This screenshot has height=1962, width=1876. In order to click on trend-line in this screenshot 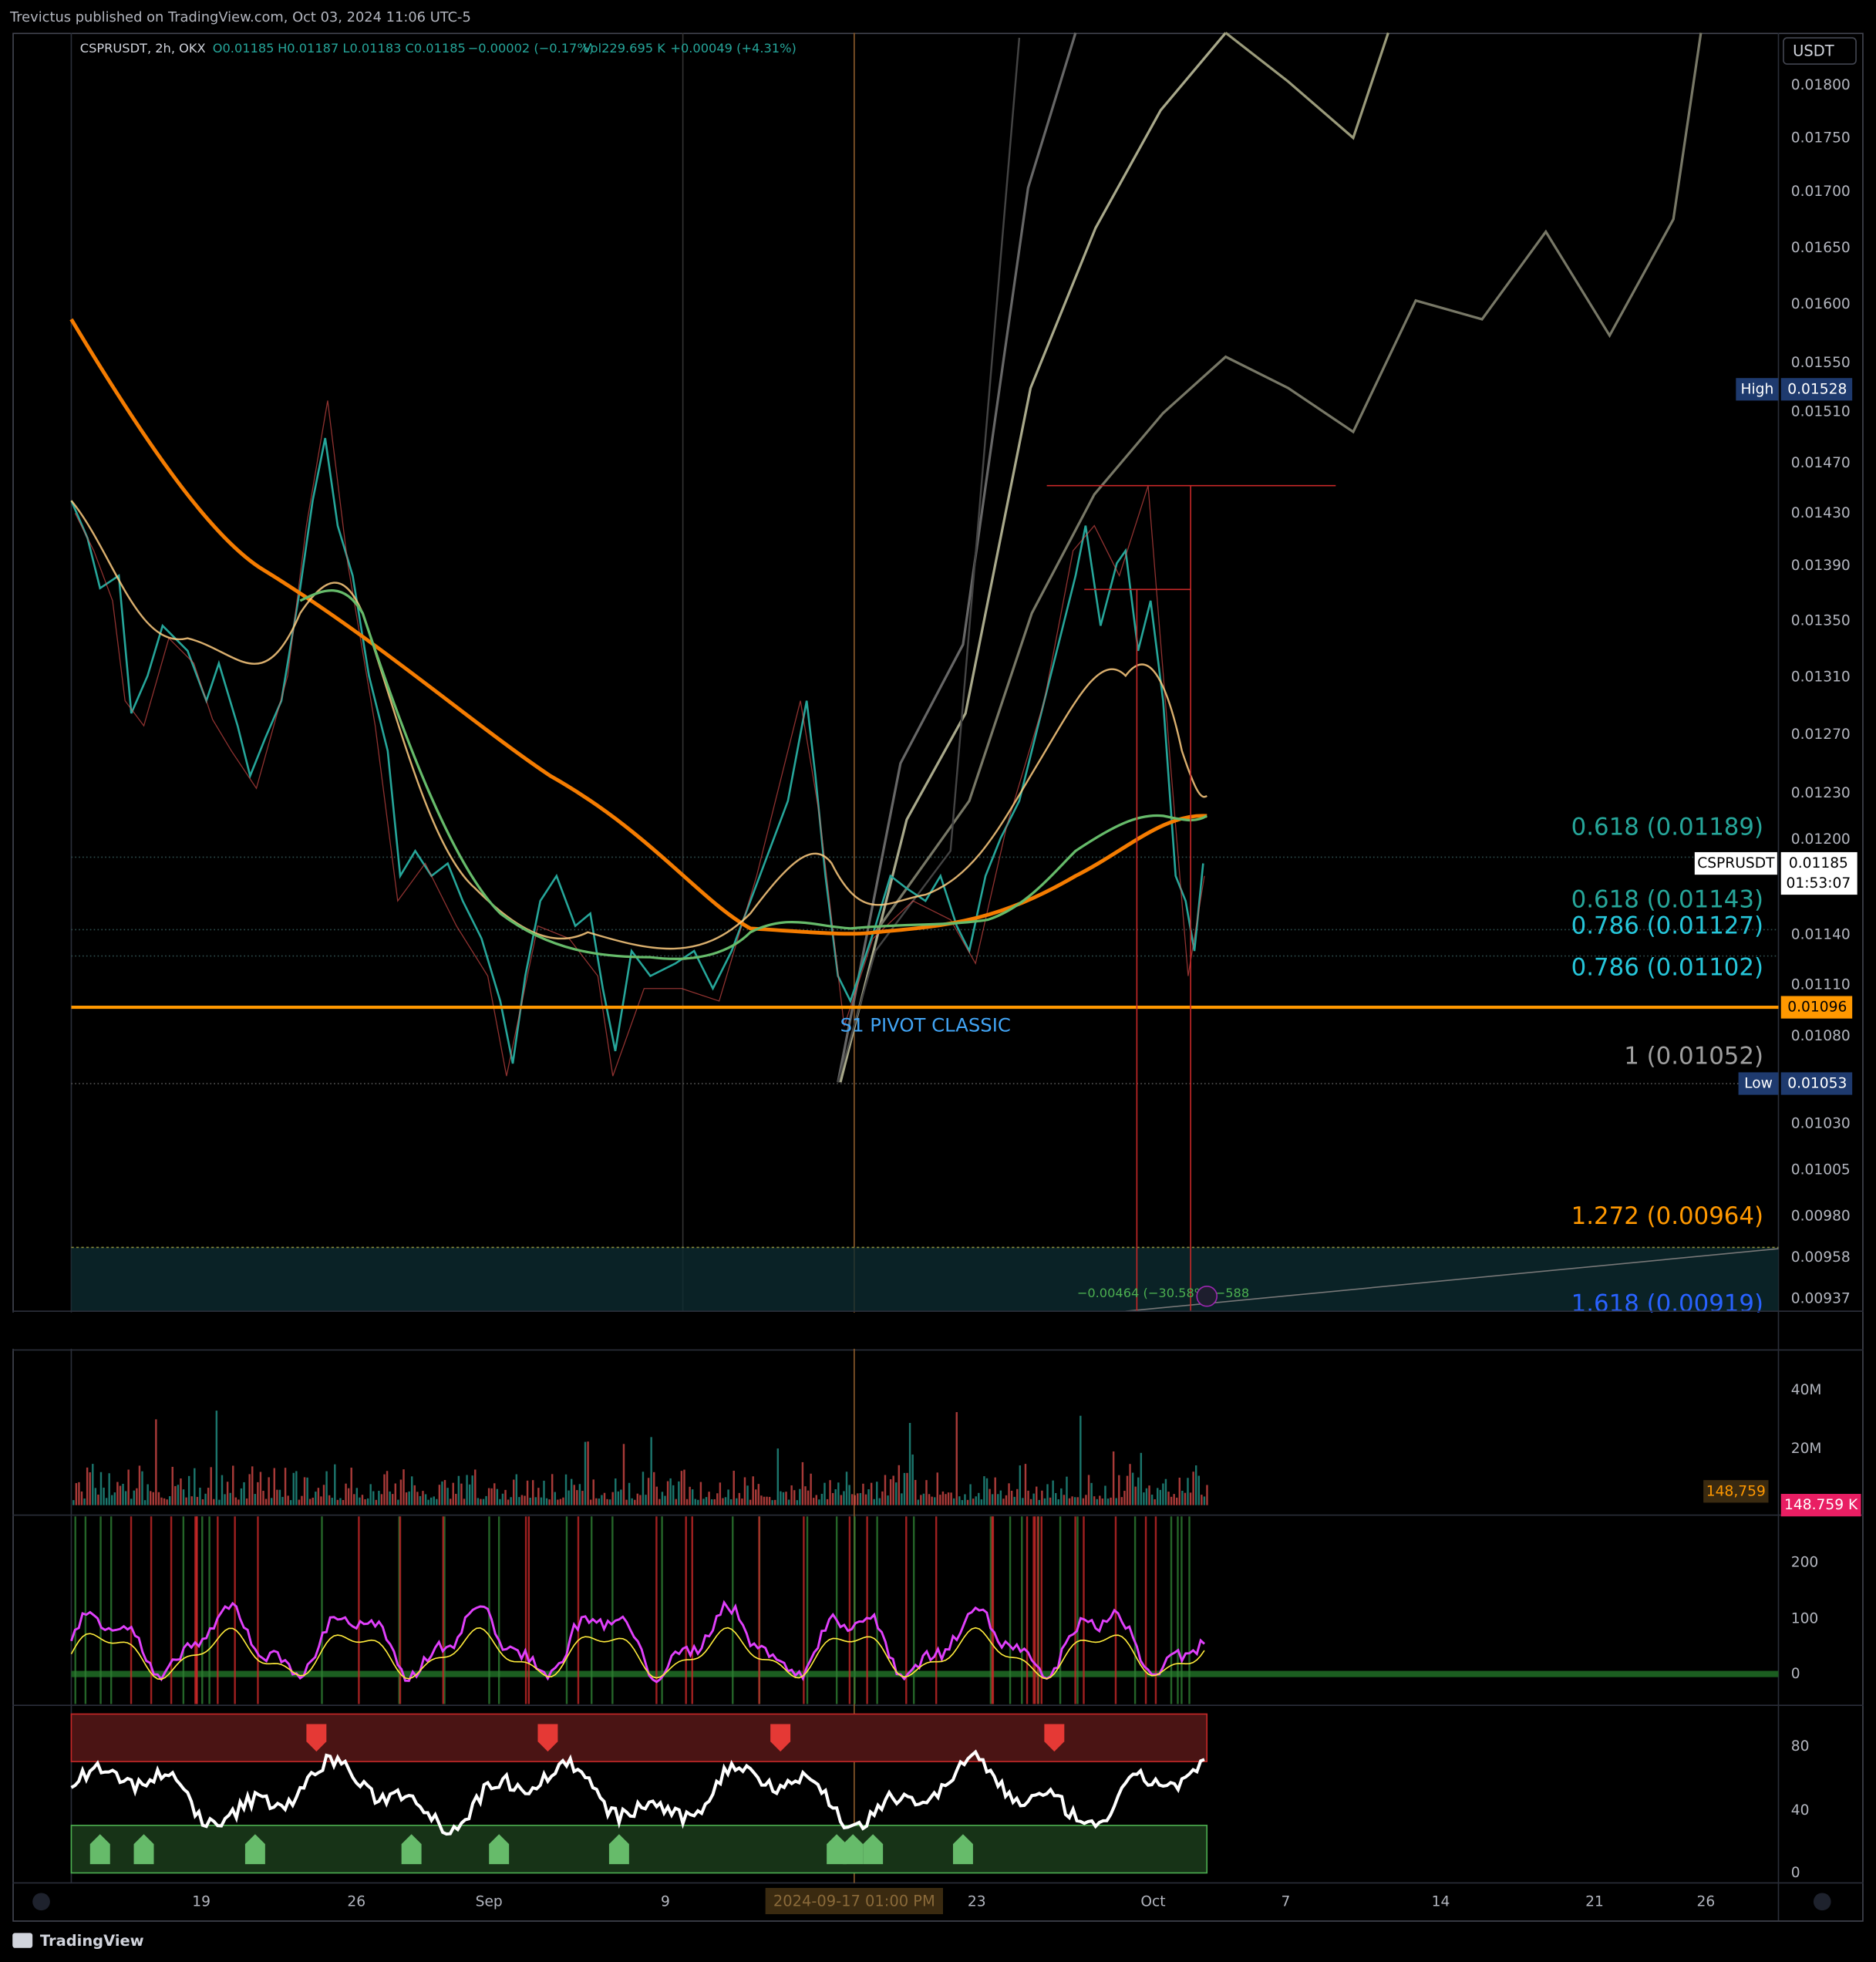, I will do `click(1452, 1280)`.